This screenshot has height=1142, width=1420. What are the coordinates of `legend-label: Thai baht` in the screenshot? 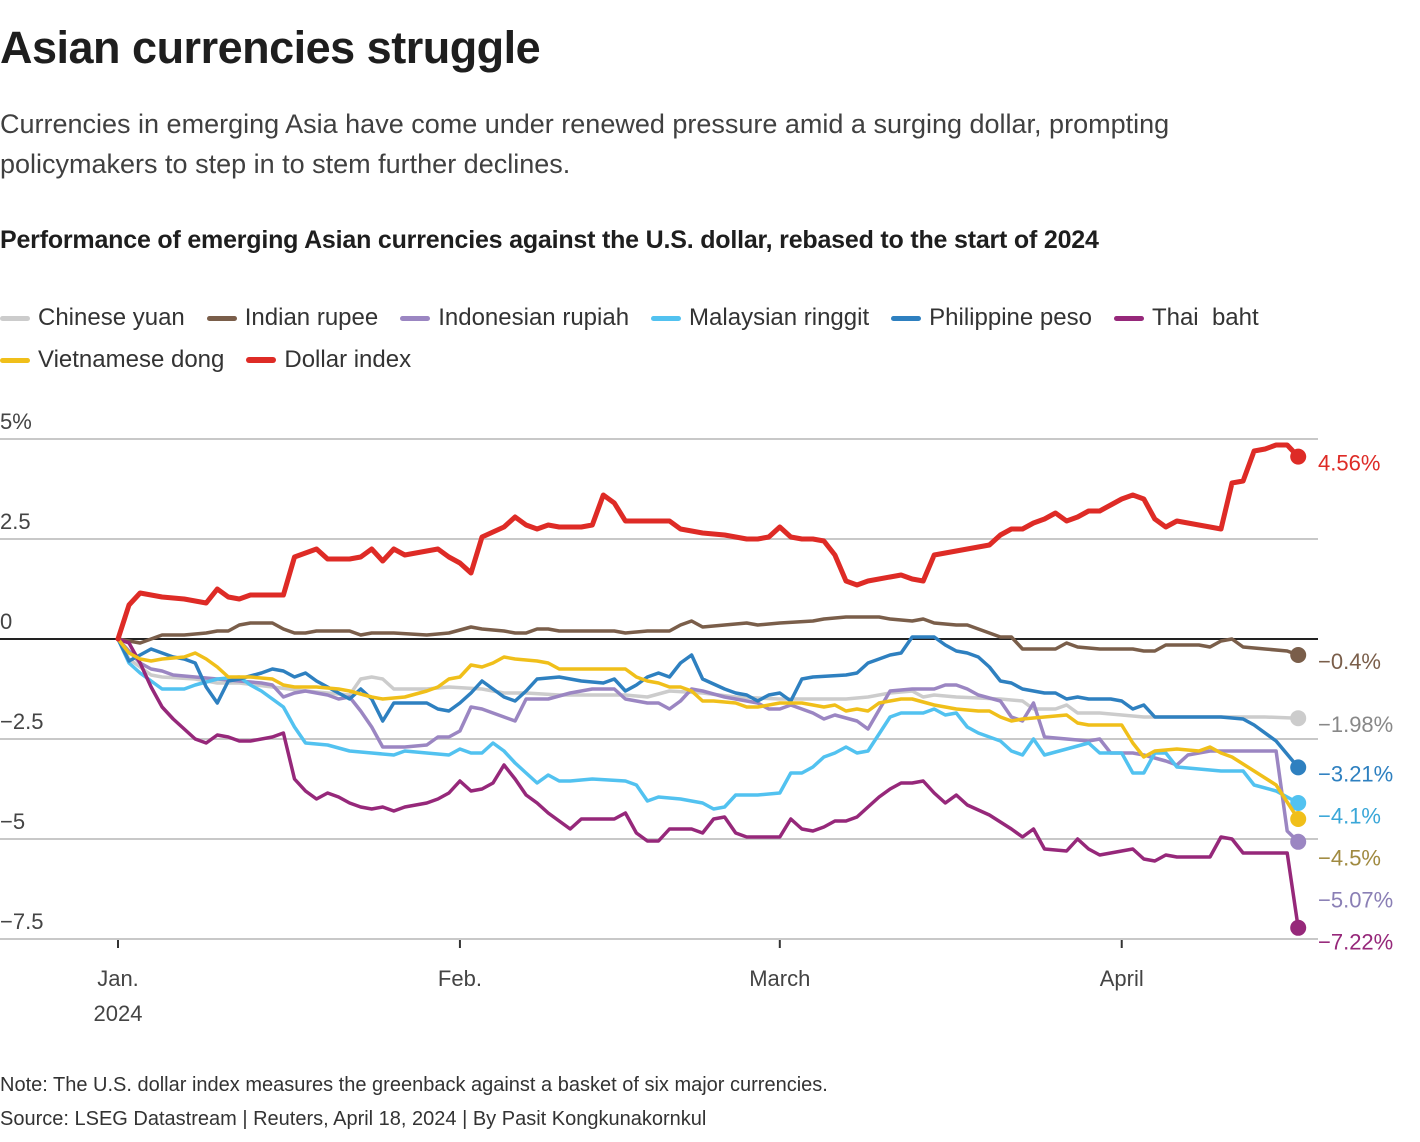 It's located at (1205, 317).